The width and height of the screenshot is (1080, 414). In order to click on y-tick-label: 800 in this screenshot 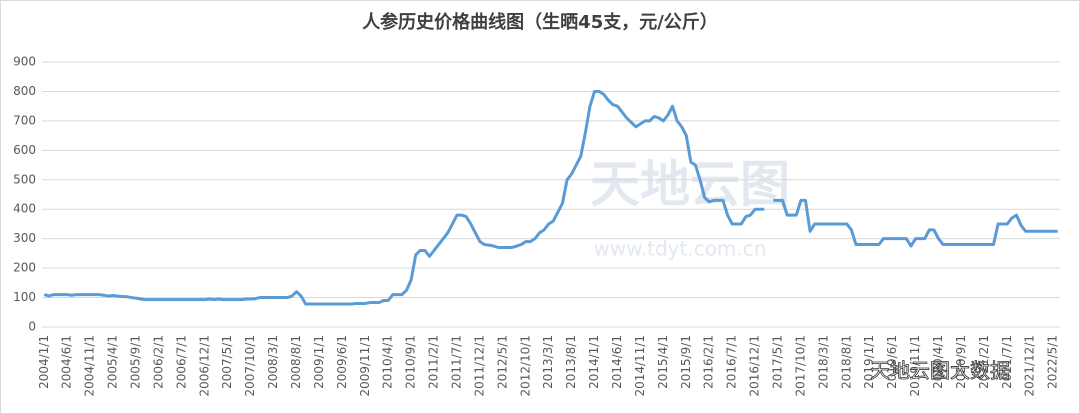, I will do `click(24, 91)`.